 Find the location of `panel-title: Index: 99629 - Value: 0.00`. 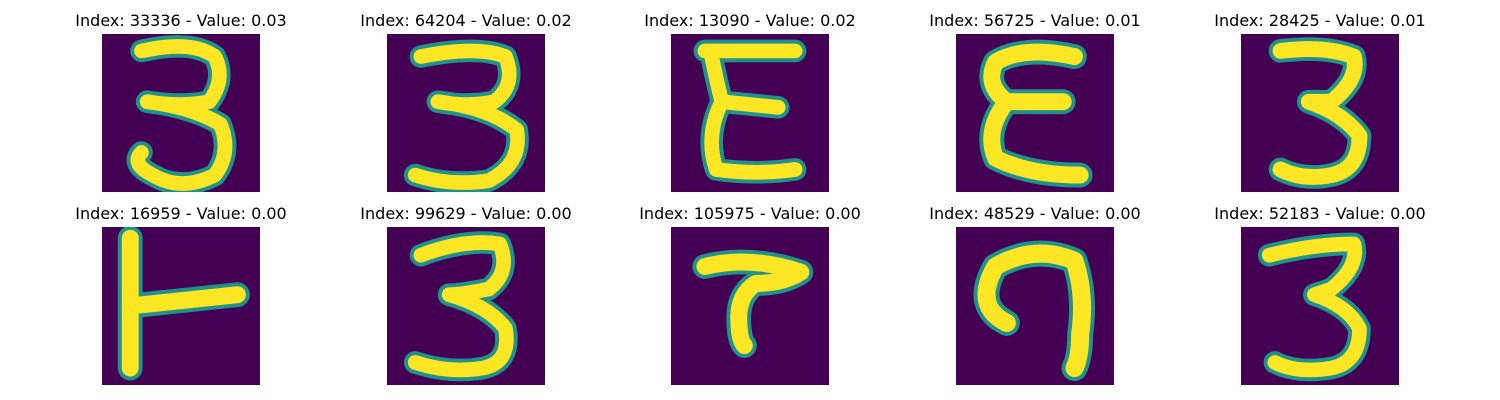

panel-title: Index: 99629 - Value: 0.00 is located at coordinates (466, 213).